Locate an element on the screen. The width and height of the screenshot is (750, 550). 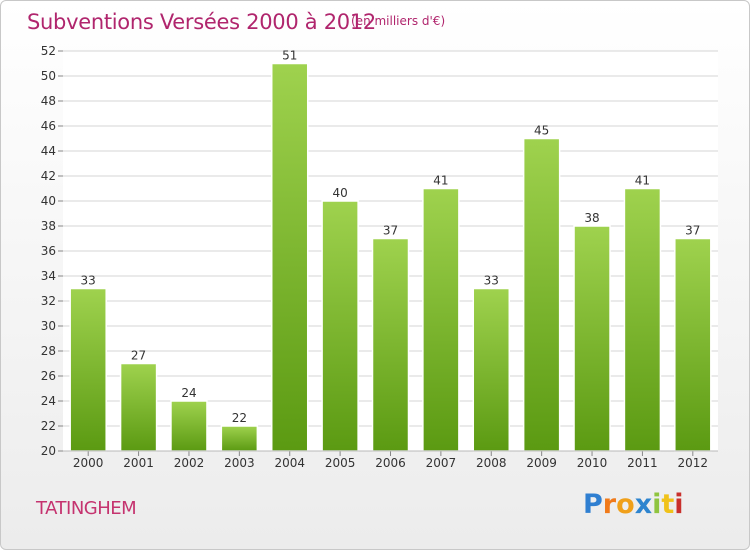
proxiti-logo: Proxiti is located at coordinates (633, 504).